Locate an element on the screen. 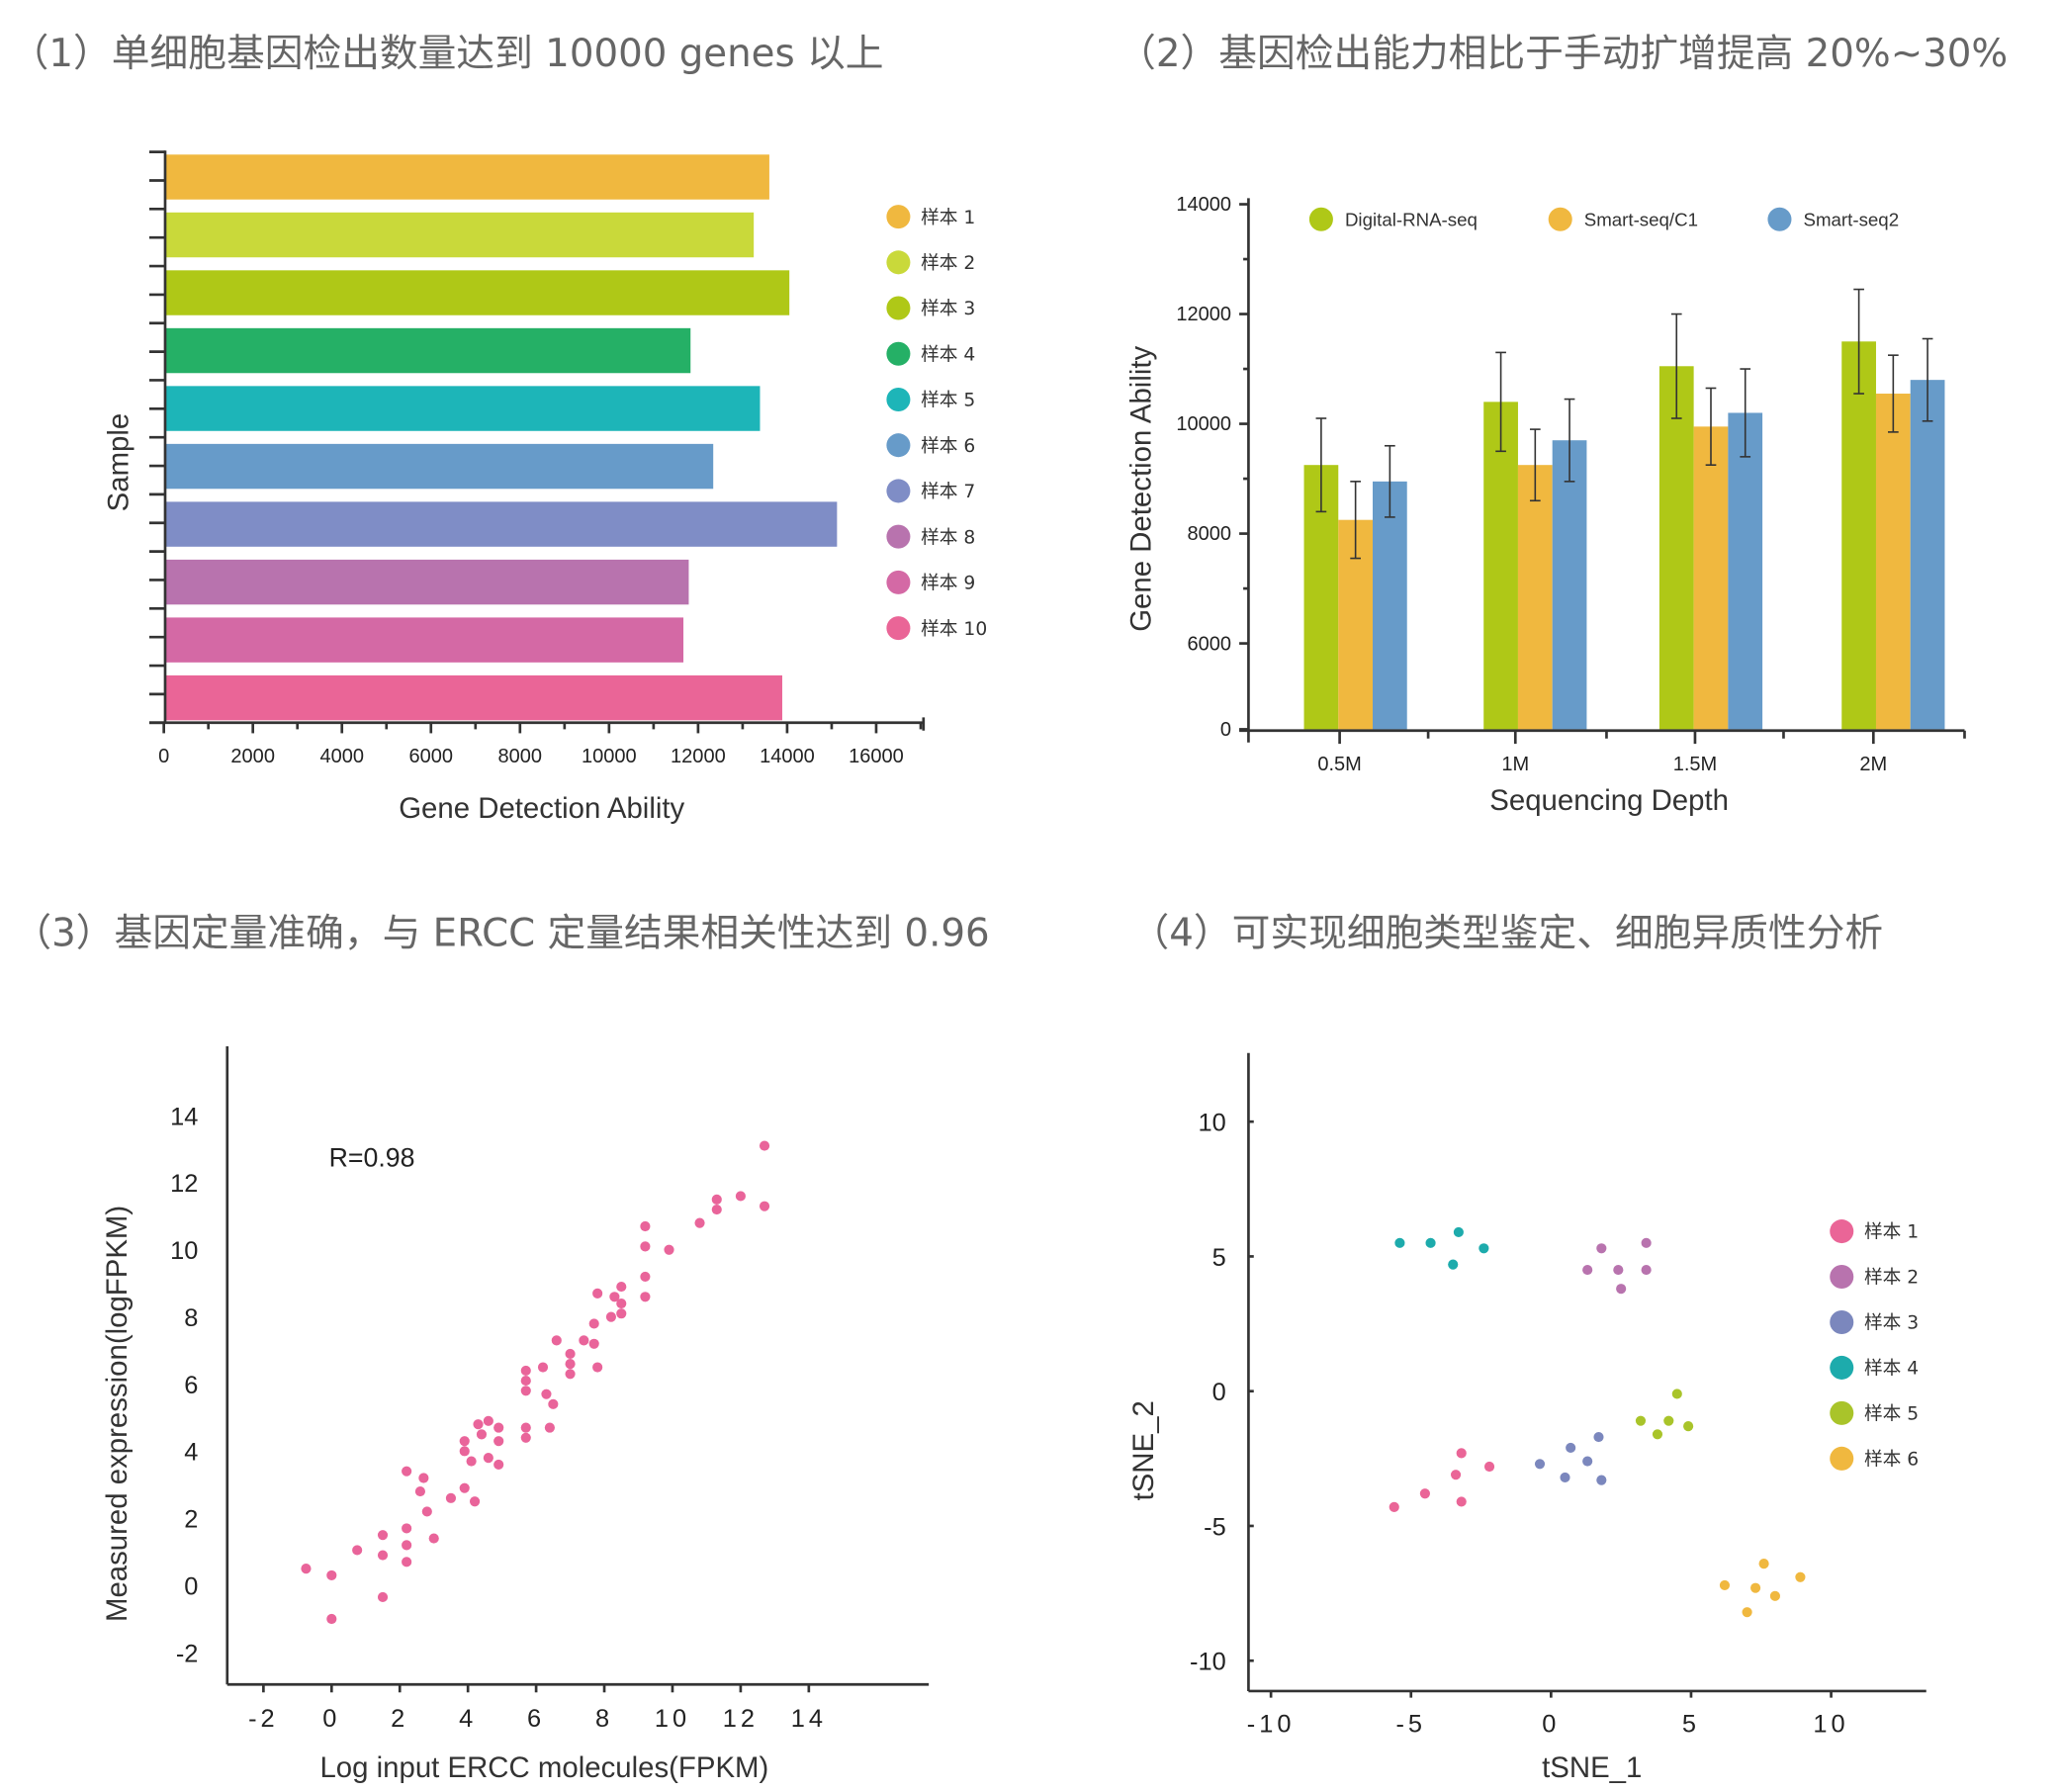 This screenshot has width=2061, height=1792. c2-x-tick-label: 2M is located at coordinates (1873, 764).